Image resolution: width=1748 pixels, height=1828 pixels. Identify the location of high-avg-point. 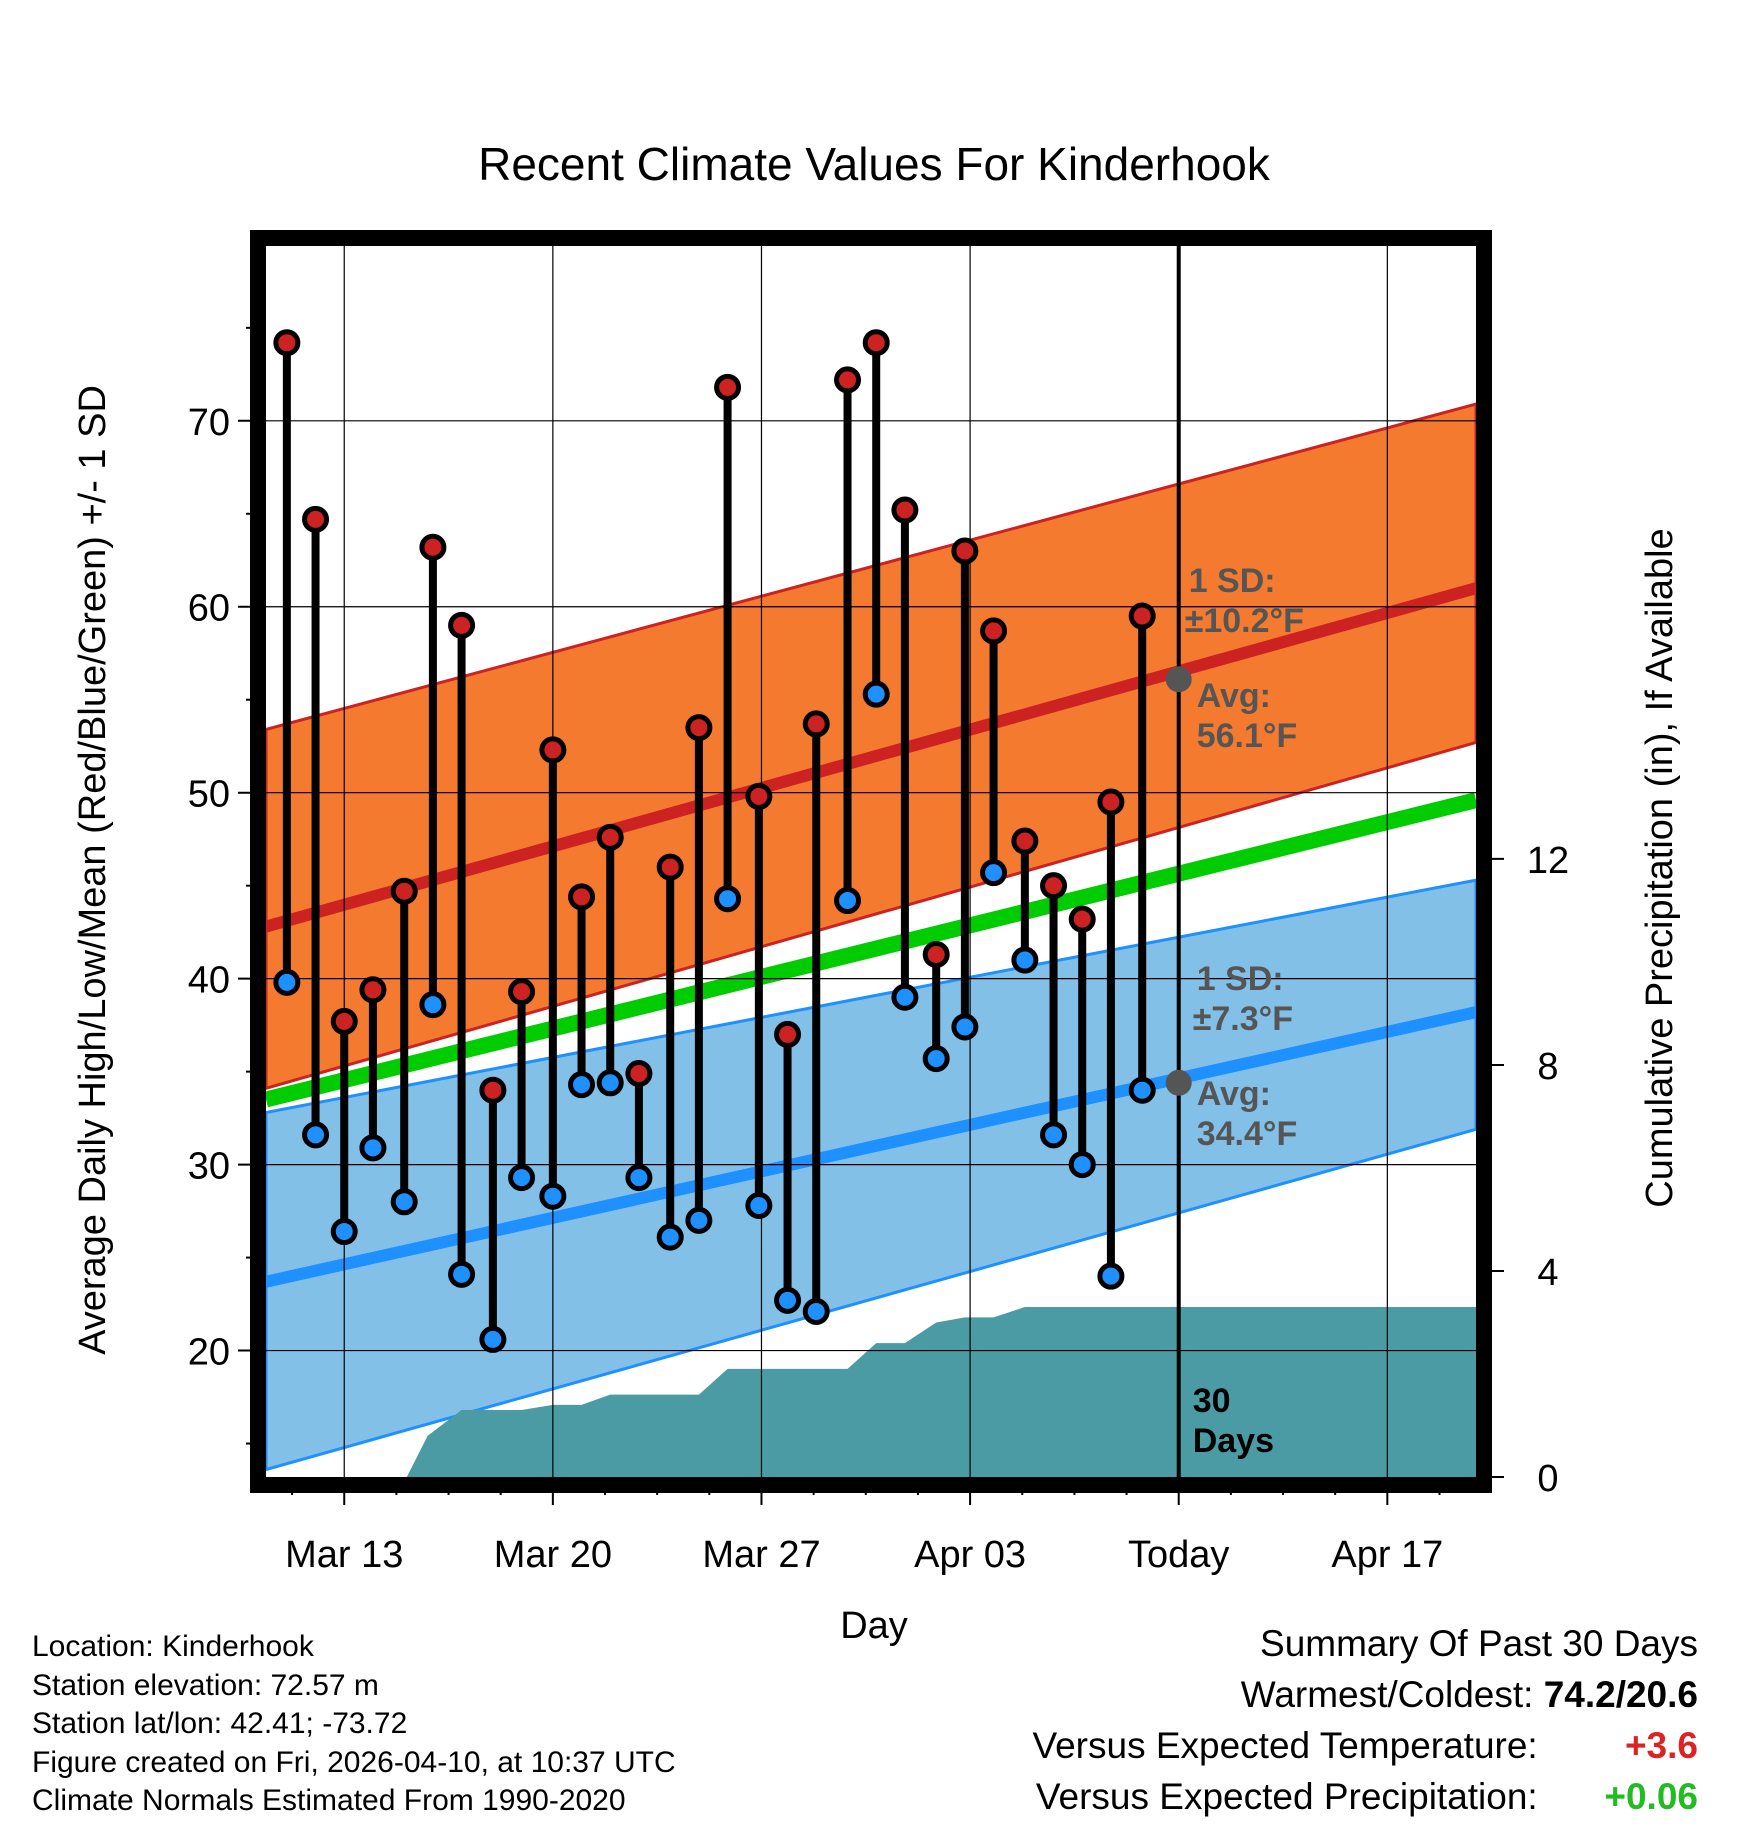
(1178, 679).